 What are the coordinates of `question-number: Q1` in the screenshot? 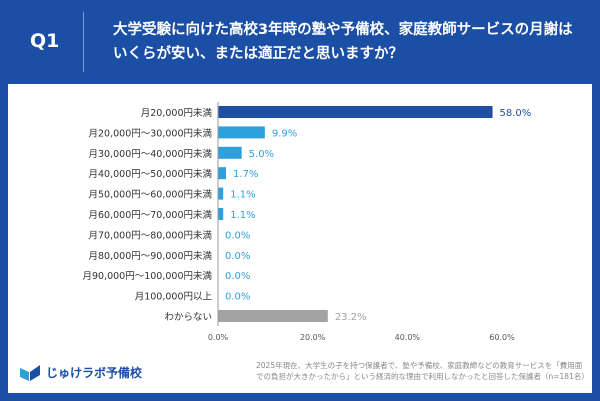 It's located at (45, 41).